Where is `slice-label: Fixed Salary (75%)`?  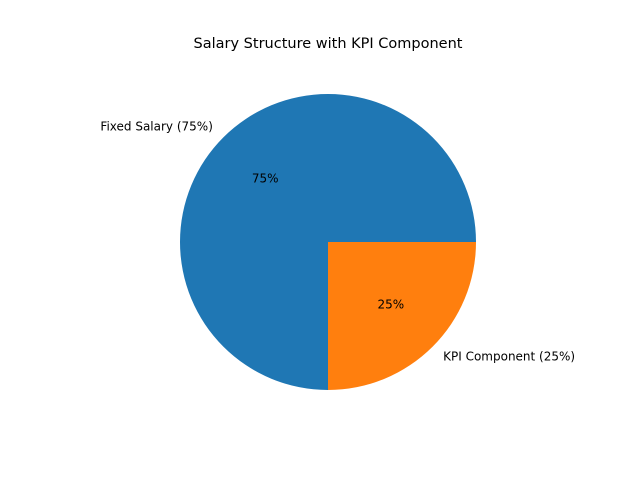
slice-label: Fixed Salary (75%) is located at coordinates (156, 126).